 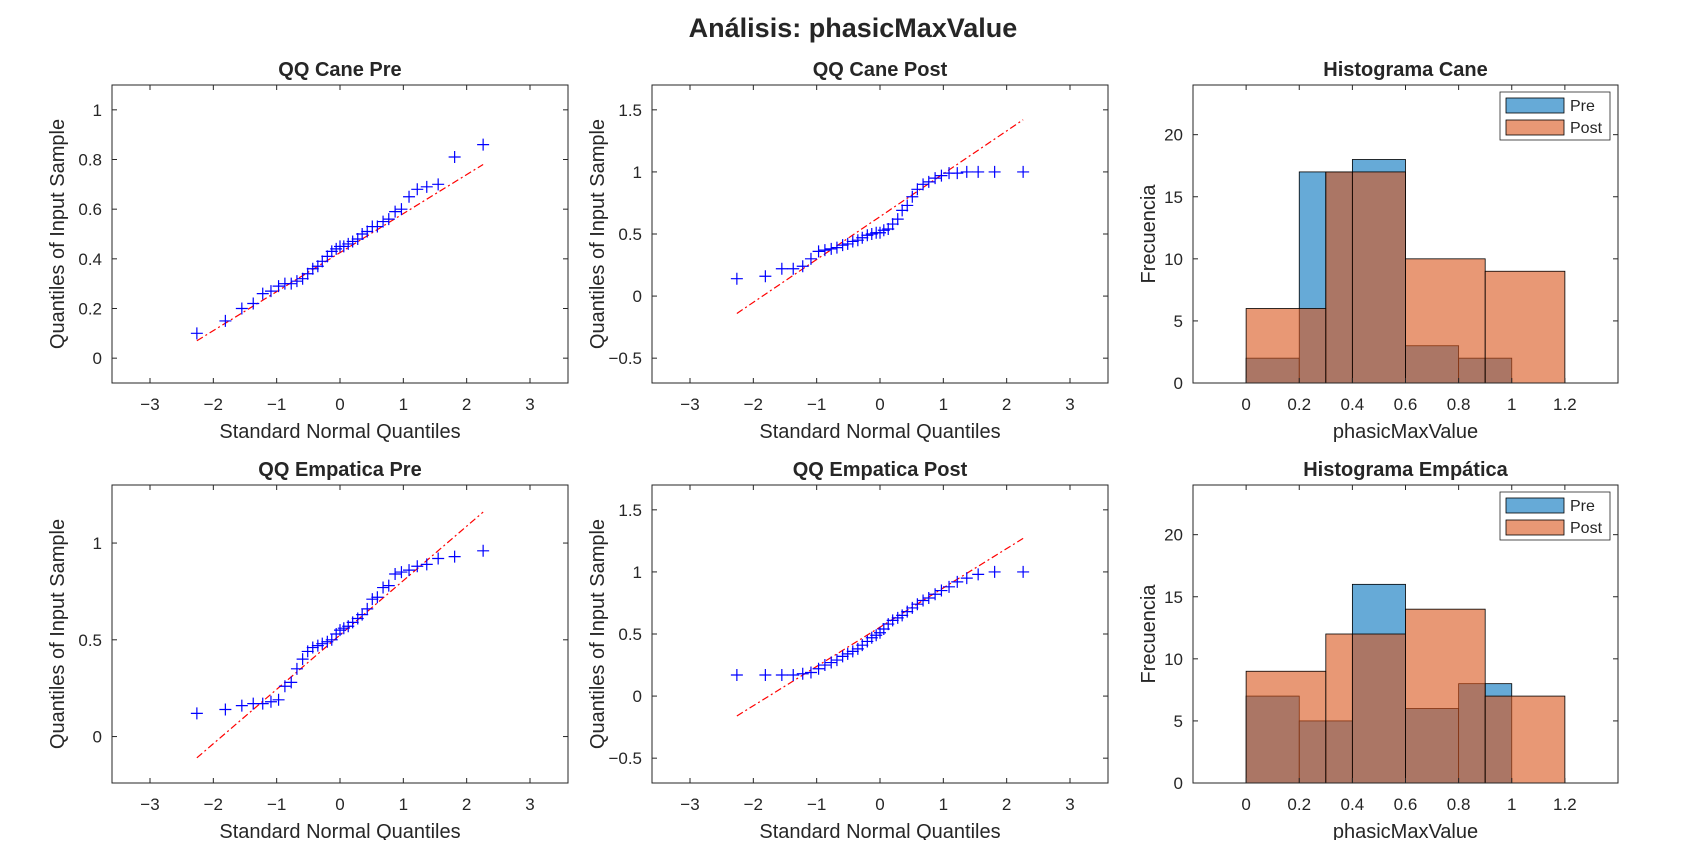 I want to click on x-tick-label: 0.2, so click(x=1299, y=404).